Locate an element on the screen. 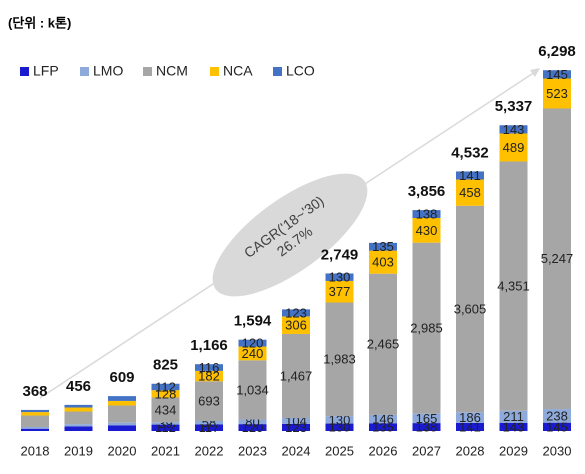 This screenshot has height=474, width=585. legend-label: LMO is located at coordinates (108, 71).